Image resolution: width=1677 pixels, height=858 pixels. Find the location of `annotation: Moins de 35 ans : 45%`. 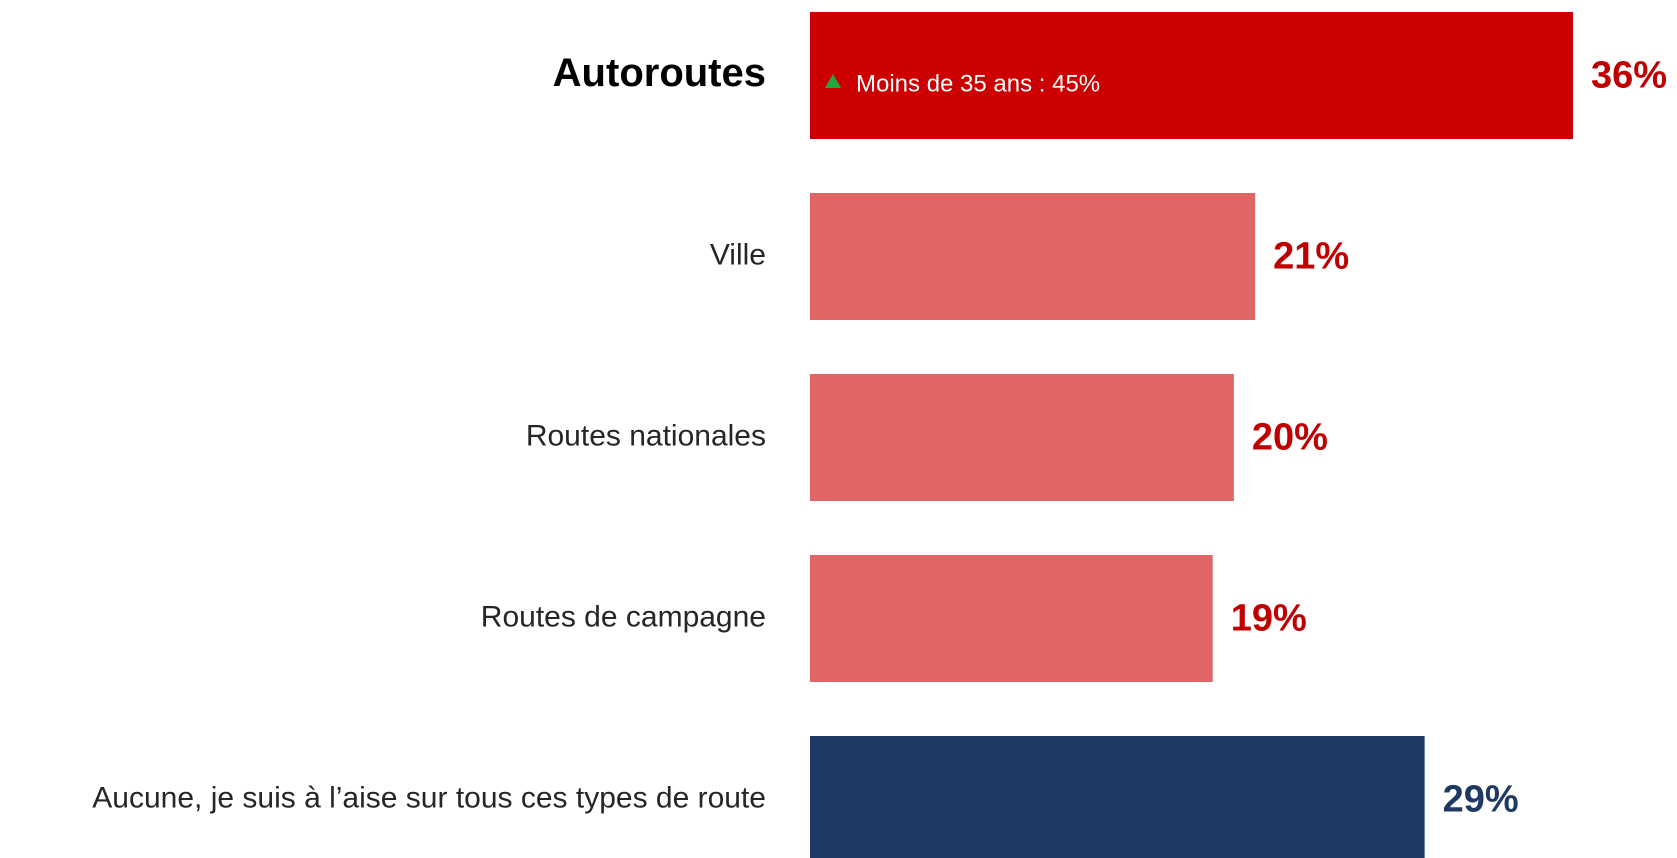

annotation: Moins de 35 ans : 45% is located at coordinates (978, 83).